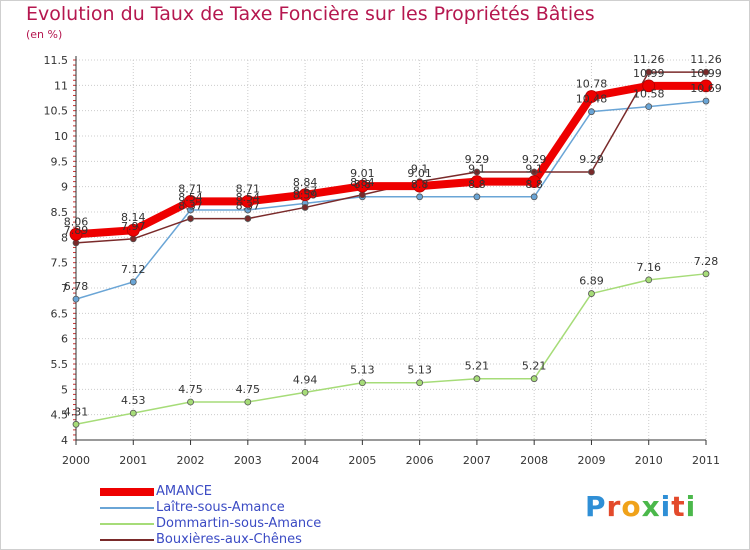  What do you see at coordinates (64, 288) in the screenshot?
I see `y-tick-label: 7` at bounding box center [64, 288].